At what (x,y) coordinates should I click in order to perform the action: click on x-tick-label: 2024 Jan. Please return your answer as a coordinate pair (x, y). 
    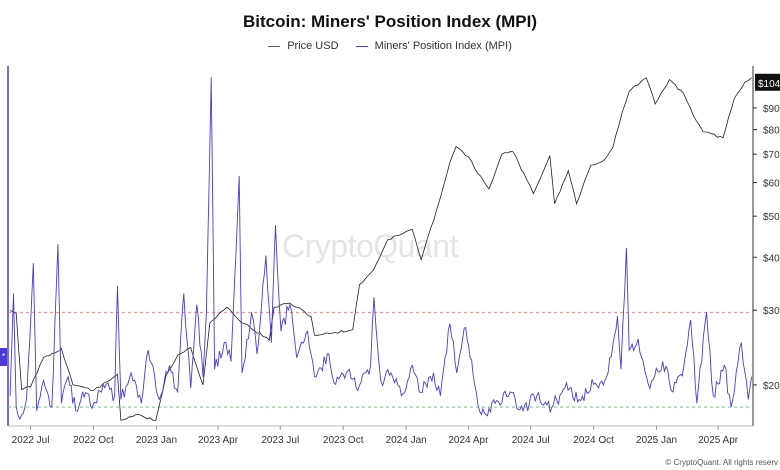
    Looking at the image, I should click on (406, 440).